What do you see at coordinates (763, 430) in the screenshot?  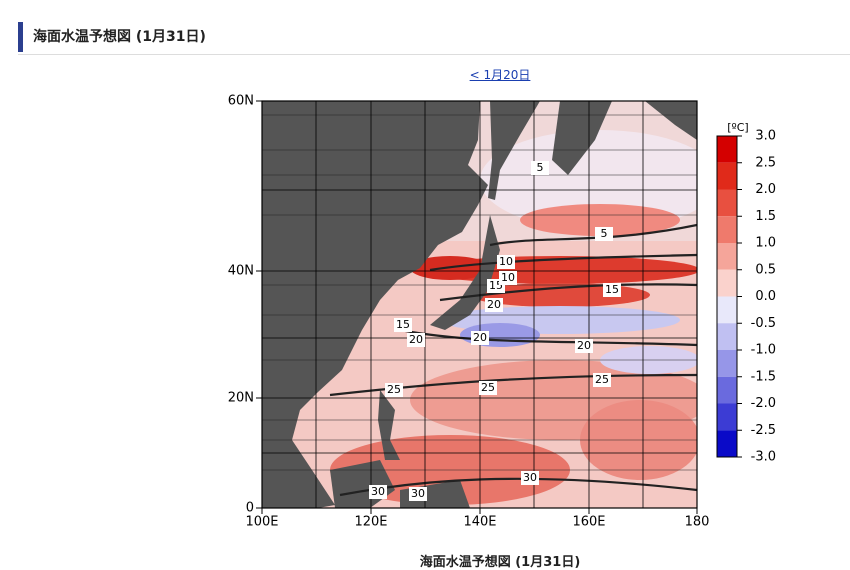 I see `colorbar-label: -2.5` at bounding box center [763, 430].